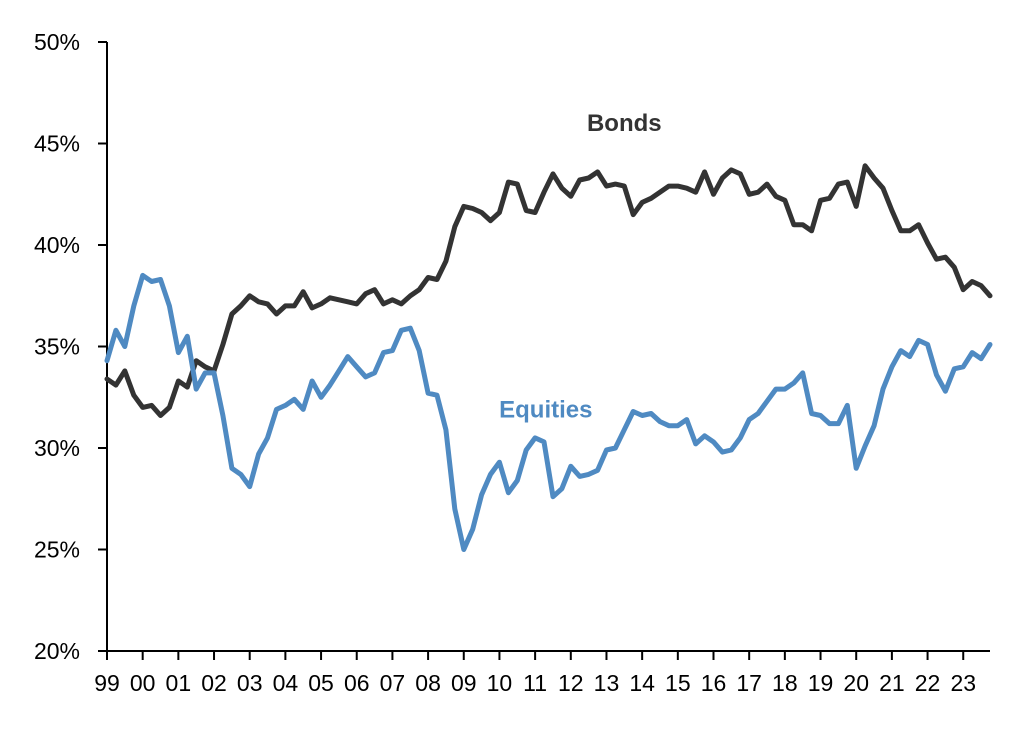  Describe the element at coordinates (714, 683) in the screenshot. I see `x-tick-label: 16` at that location.